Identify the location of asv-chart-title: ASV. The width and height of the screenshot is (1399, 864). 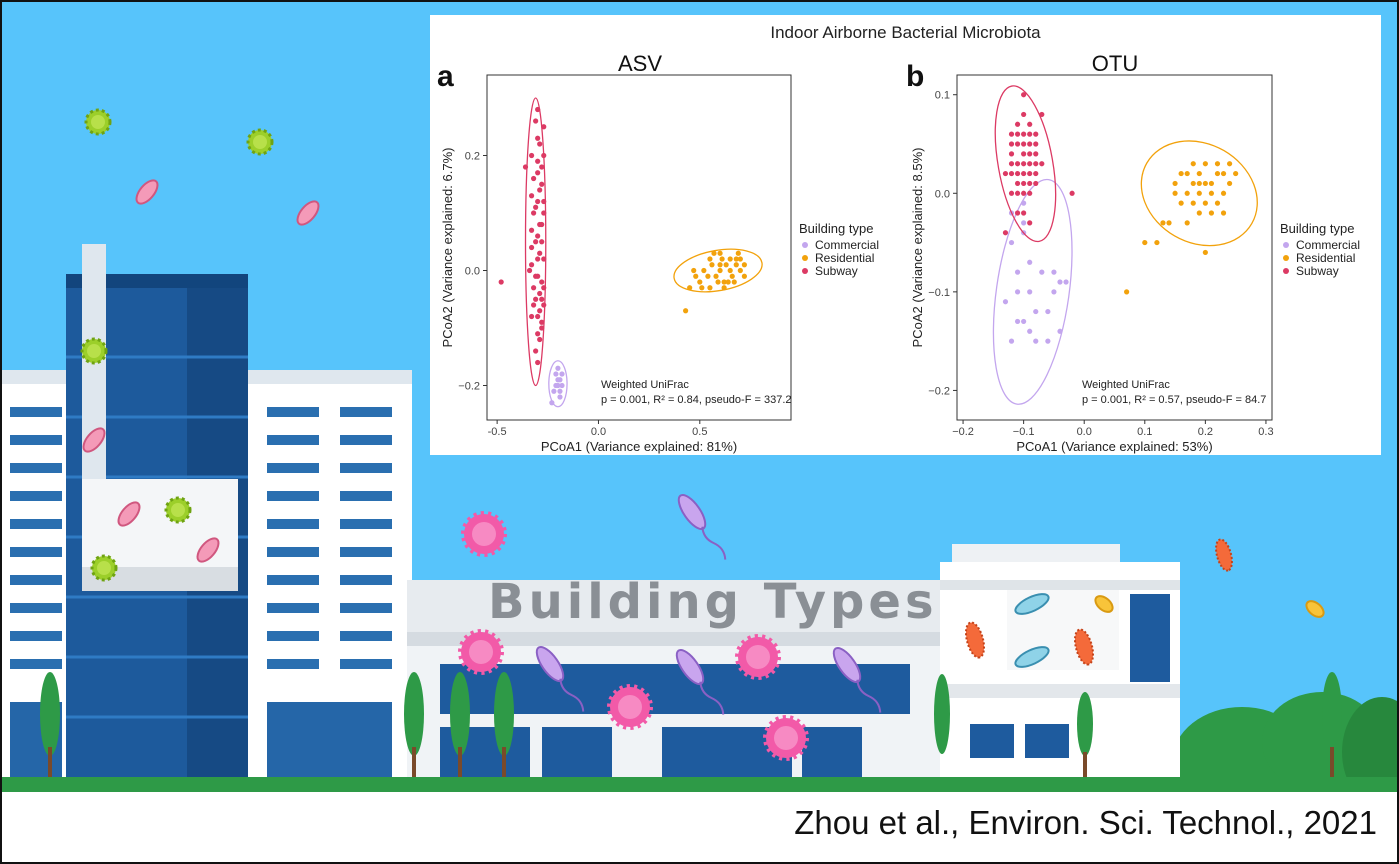
(640, 63).